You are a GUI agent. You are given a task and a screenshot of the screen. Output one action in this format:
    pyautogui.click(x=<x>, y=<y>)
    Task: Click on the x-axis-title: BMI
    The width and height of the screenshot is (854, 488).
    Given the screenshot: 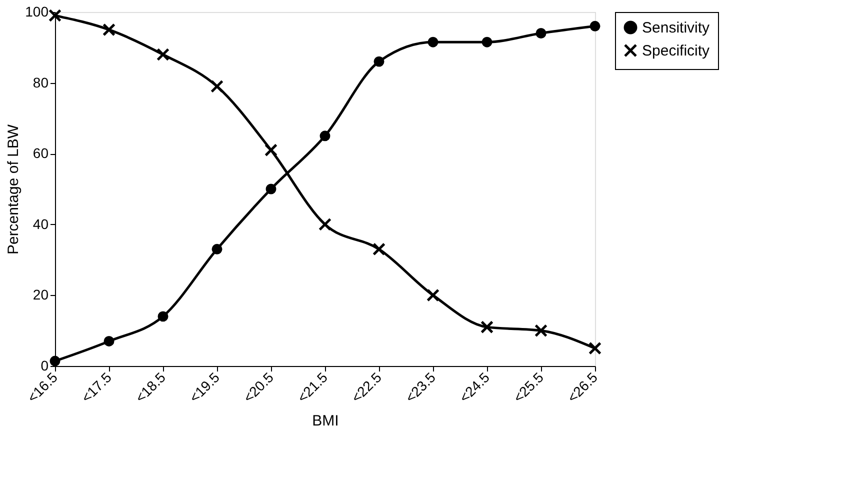 What is the action you would take?
    pyautogui.click(x=325, y=421)
    